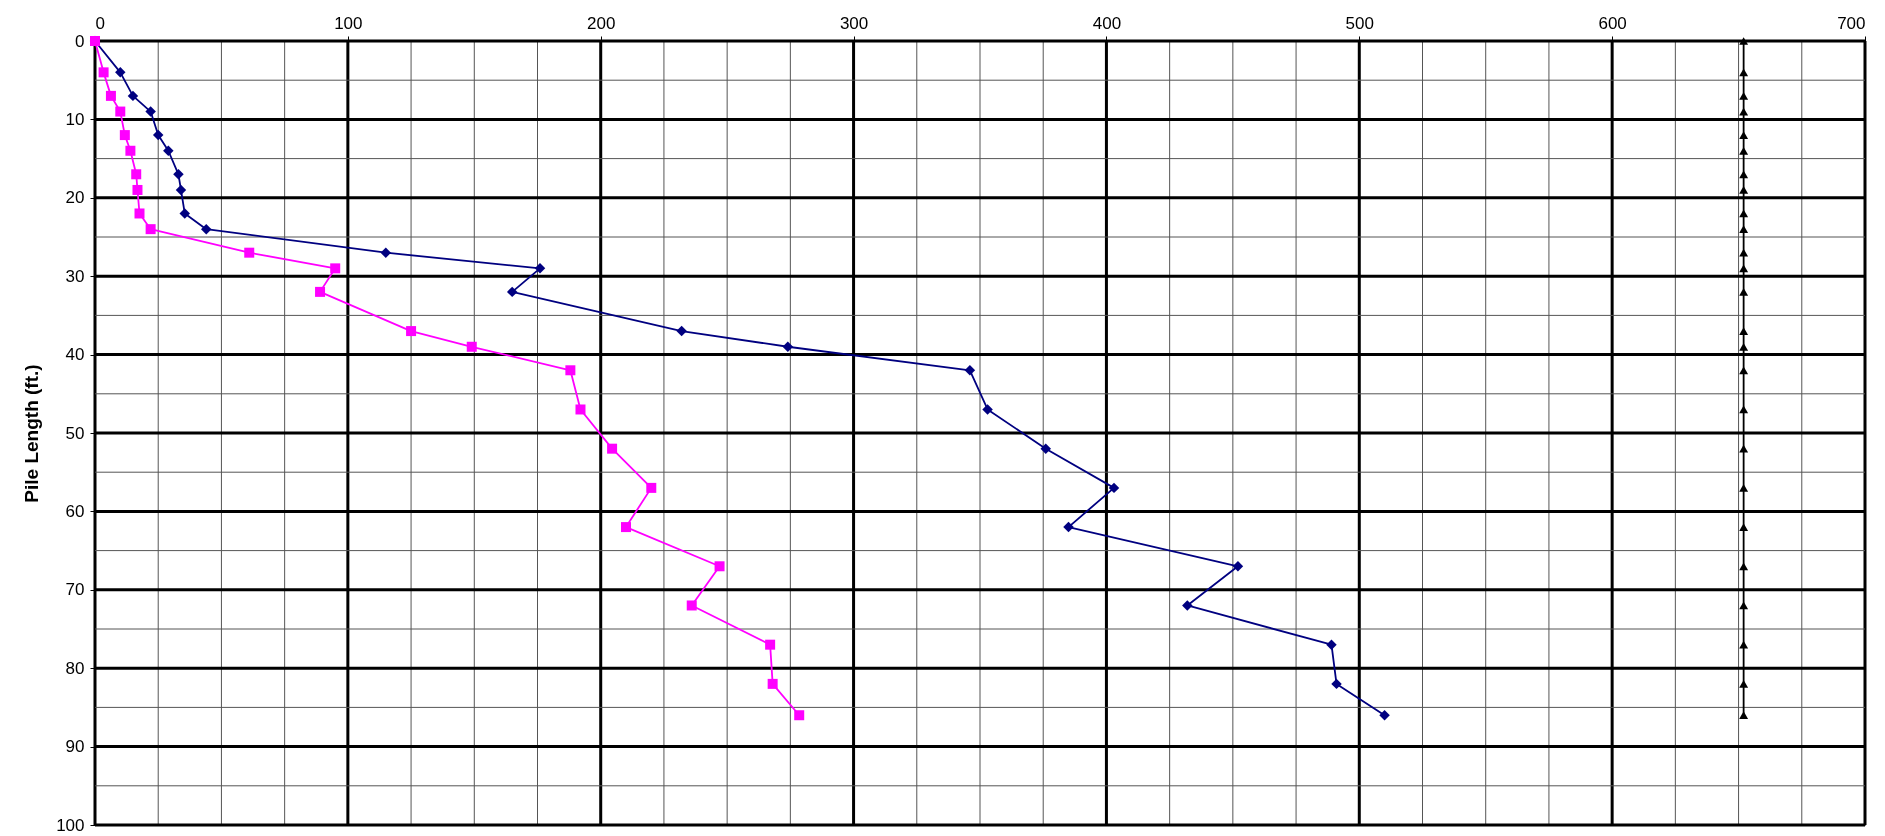 The height and width of the screenshot is (836, 1885). What do you see at coordinates (80, 41) in the screenshot?
I see `y-tick-label: 0` at bounding box center [80, 41].